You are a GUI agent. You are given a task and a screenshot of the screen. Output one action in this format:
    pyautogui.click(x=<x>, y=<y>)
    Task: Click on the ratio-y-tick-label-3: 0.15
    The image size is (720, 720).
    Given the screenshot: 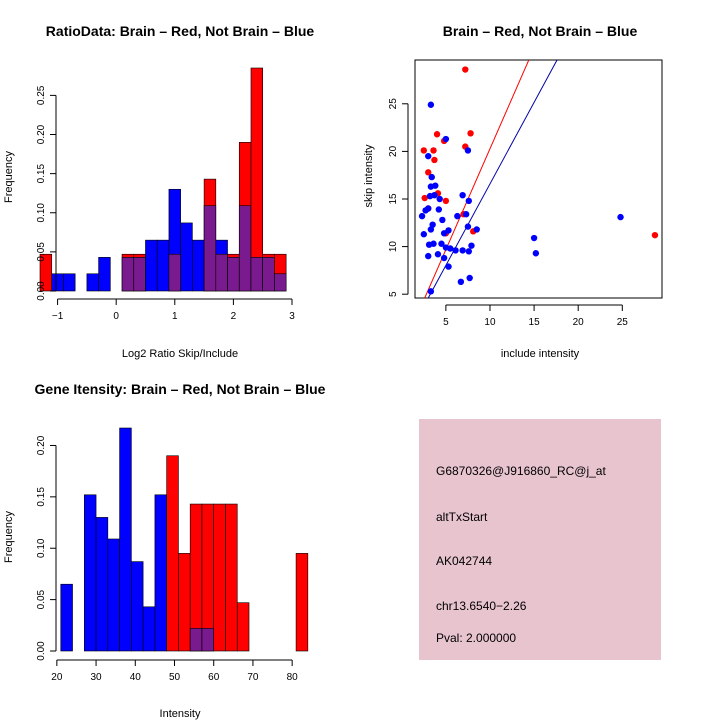 What is the action you would take?
    pyautogui.click(x=41, y=173)
    